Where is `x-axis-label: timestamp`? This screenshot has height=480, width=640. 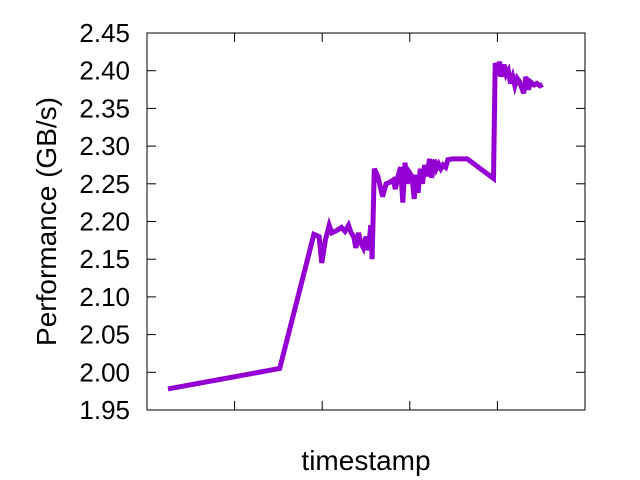 x-axis-label: timestamp is located at coordinates (365, 460).